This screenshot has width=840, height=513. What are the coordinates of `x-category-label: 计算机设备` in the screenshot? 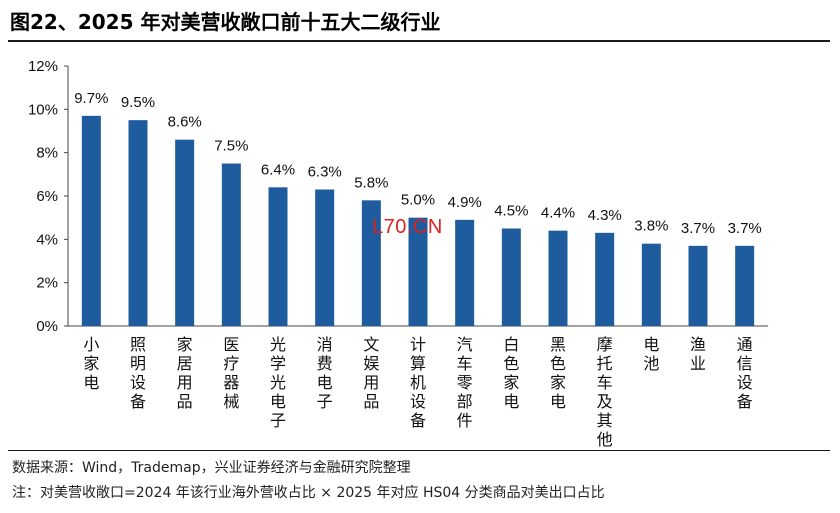 It's located at (418, 382).